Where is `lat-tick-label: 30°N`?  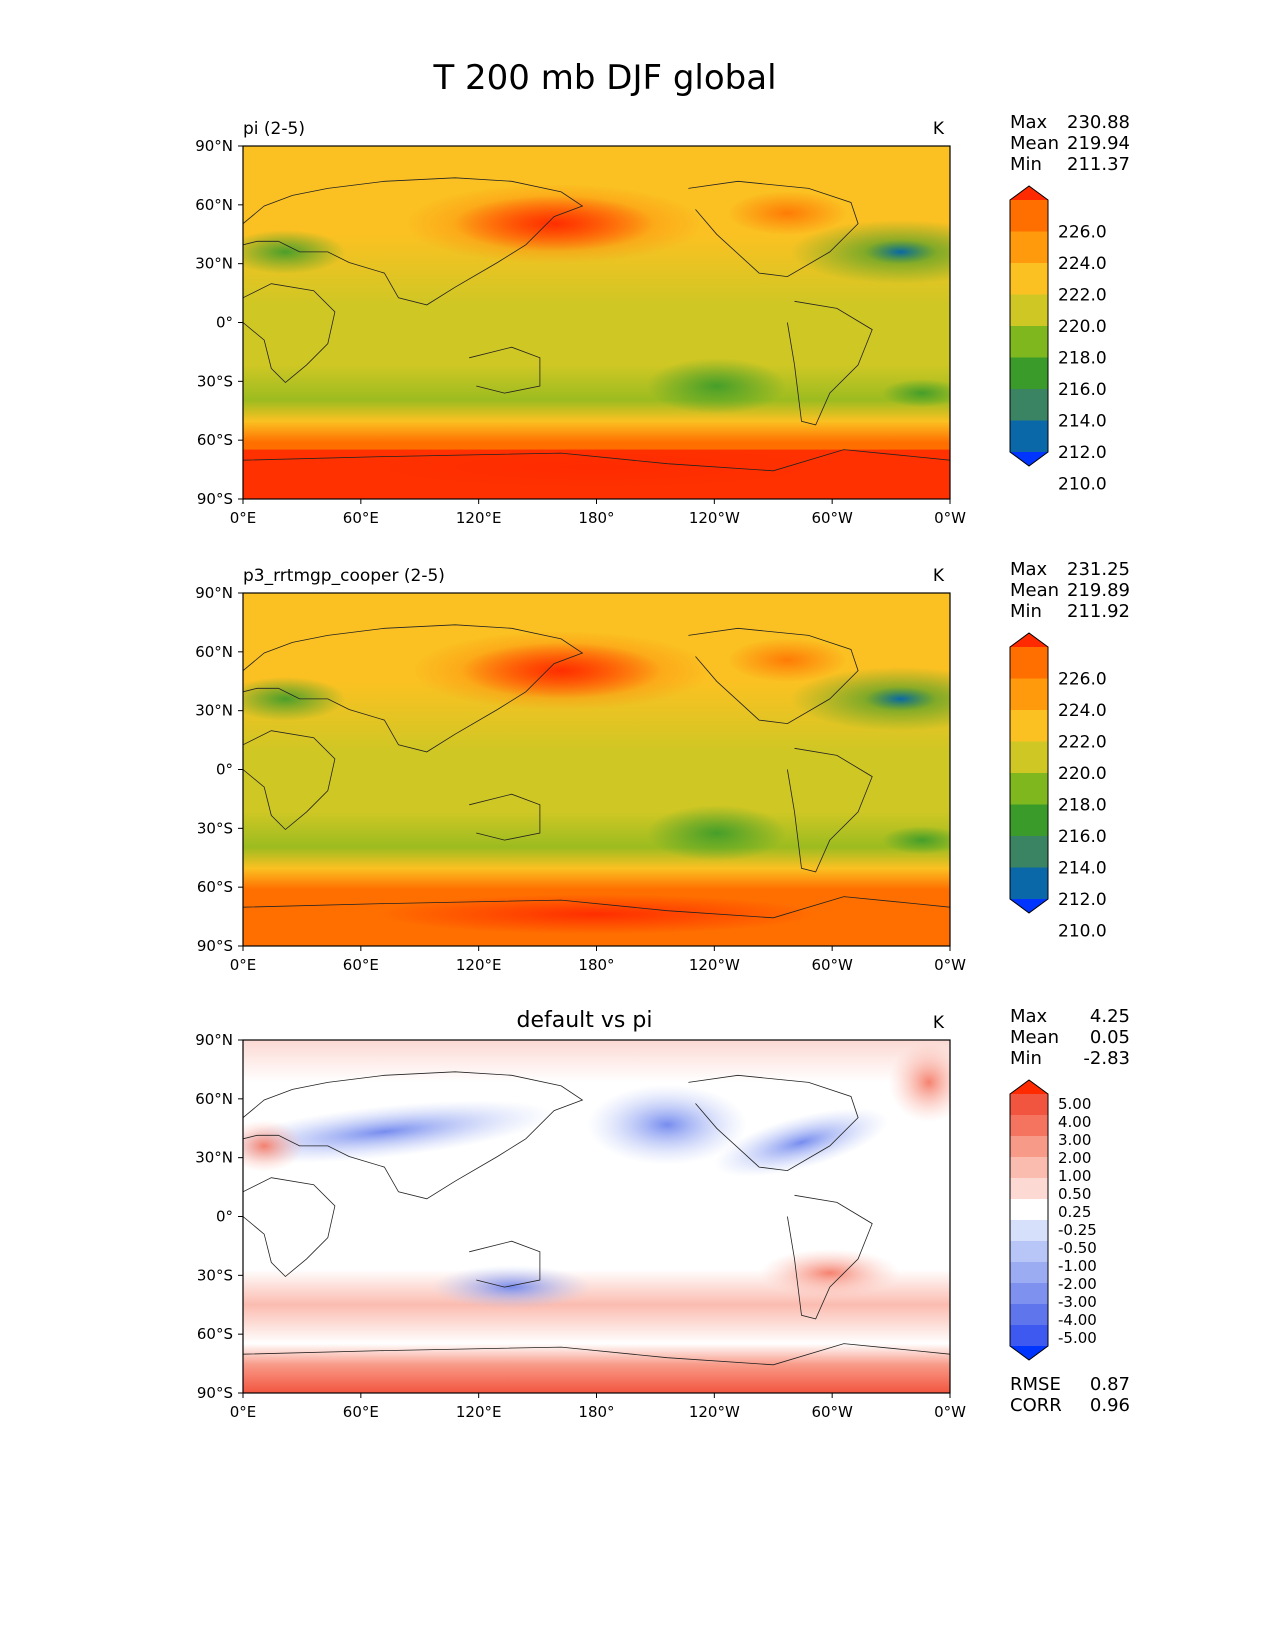 lat-tick-label: 30°N is located at coordinates (214, 264).